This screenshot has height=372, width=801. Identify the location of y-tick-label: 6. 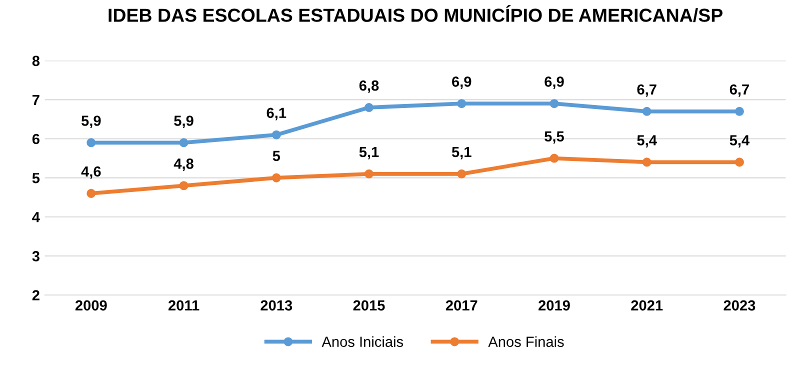
(36, 139).